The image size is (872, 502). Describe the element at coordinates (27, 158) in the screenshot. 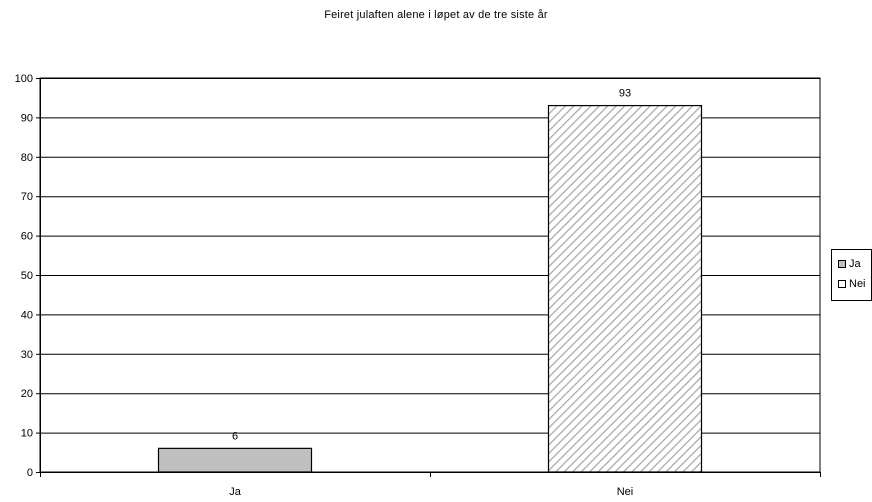

I see `y-tick-label: 80` at that location.